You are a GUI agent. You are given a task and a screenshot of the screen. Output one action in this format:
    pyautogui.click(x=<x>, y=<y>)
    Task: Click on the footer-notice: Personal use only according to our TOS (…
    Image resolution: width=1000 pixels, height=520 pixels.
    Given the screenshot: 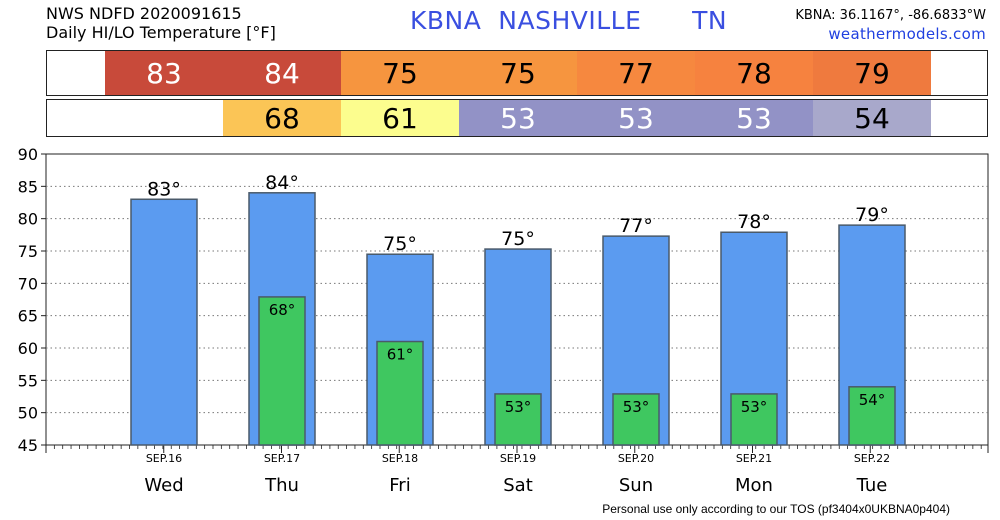 What is the action you would take?
    pyautogui.click(x=776, y=509)
    